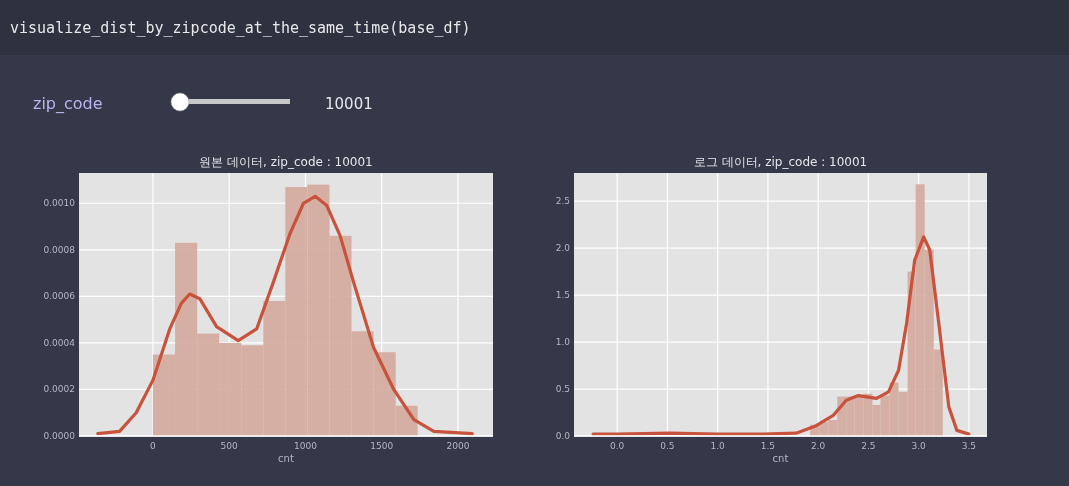  Describe the element at coordinates (818, 446) in the screenshot. I see `x-tick-label: 2.0` at that location.